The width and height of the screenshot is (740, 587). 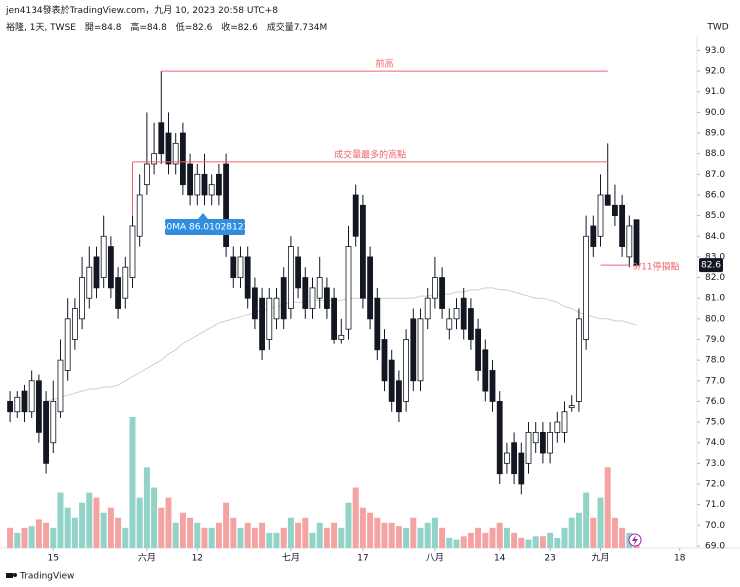 I want to click on annotation-text: 9/11停損點, so click(x=655, y=267).